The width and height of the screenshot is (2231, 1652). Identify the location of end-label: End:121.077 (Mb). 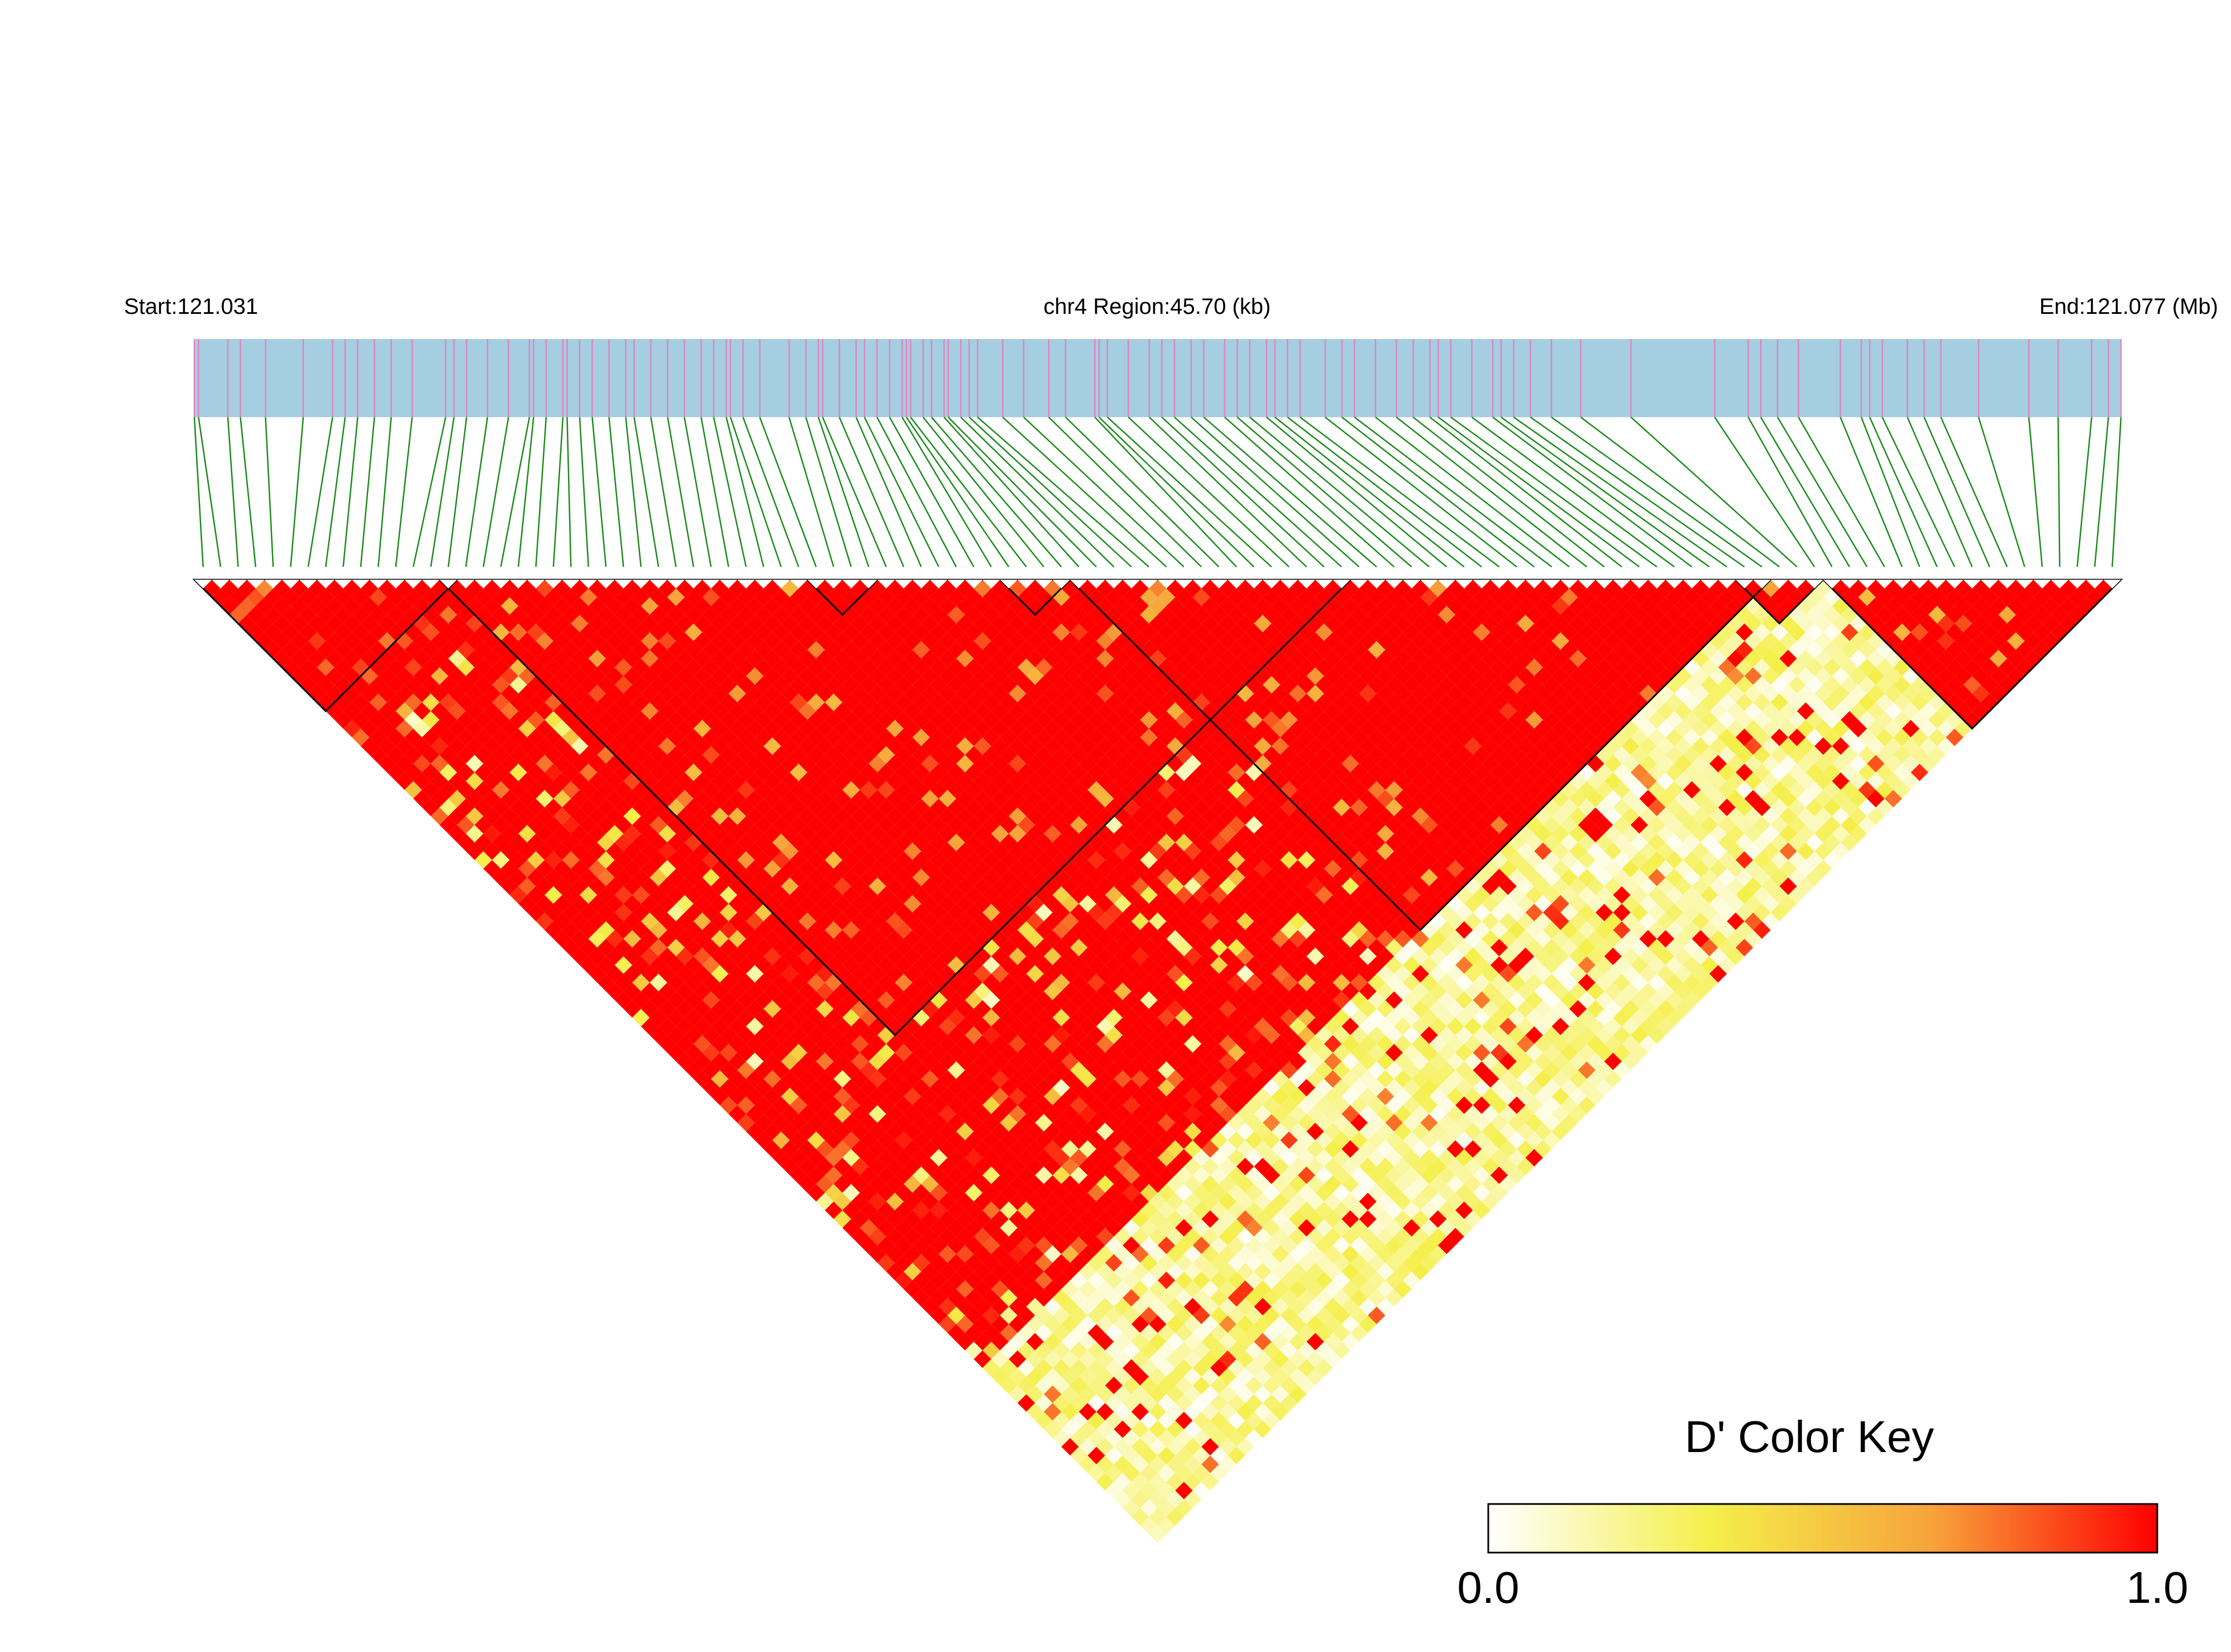
(2128, 306).